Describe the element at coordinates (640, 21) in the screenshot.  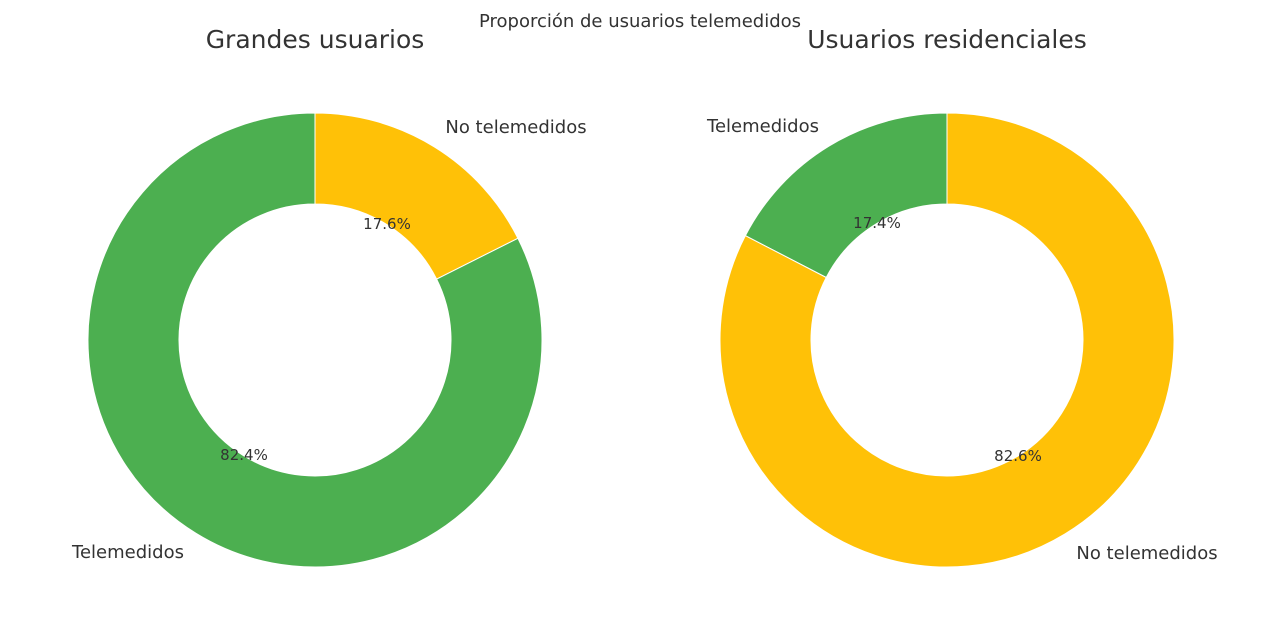
I see `figure-title: Proporción de usuarios telemedidos` at that location.